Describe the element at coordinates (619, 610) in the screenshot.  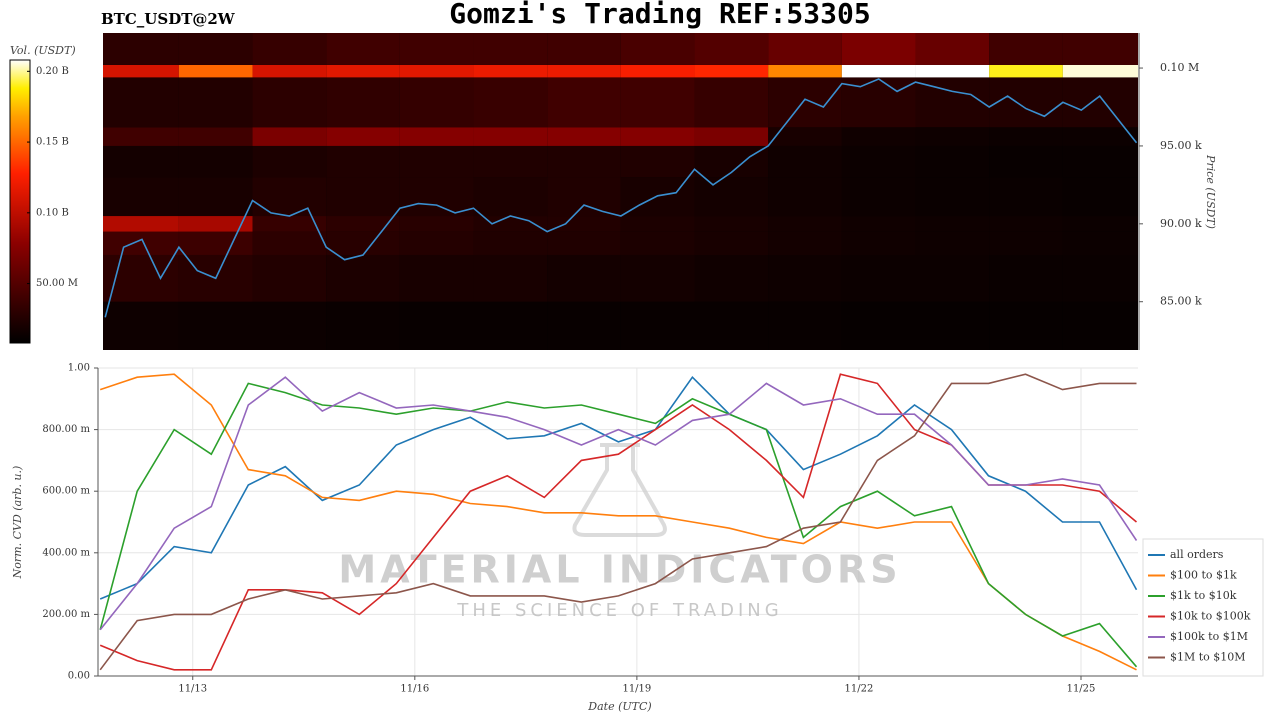
I see `watermark-subtitle: THE SCIENCE OF TRADING` at that location.